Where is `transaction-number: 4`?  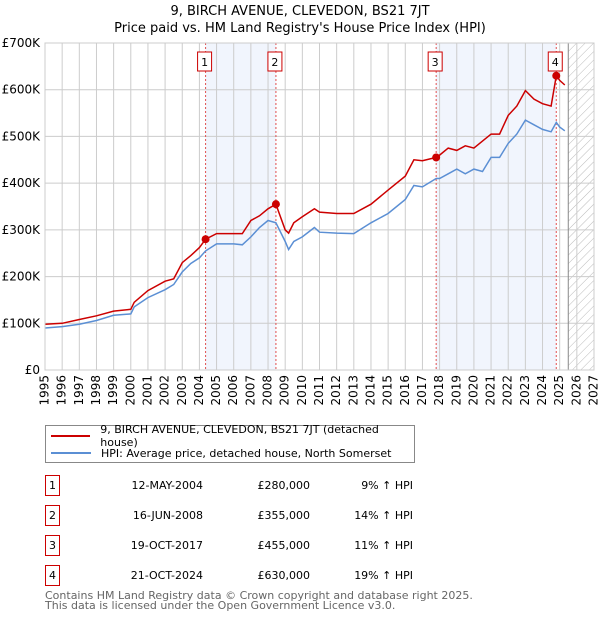
transaction-number: 4 is located at coordinates (52, 575).